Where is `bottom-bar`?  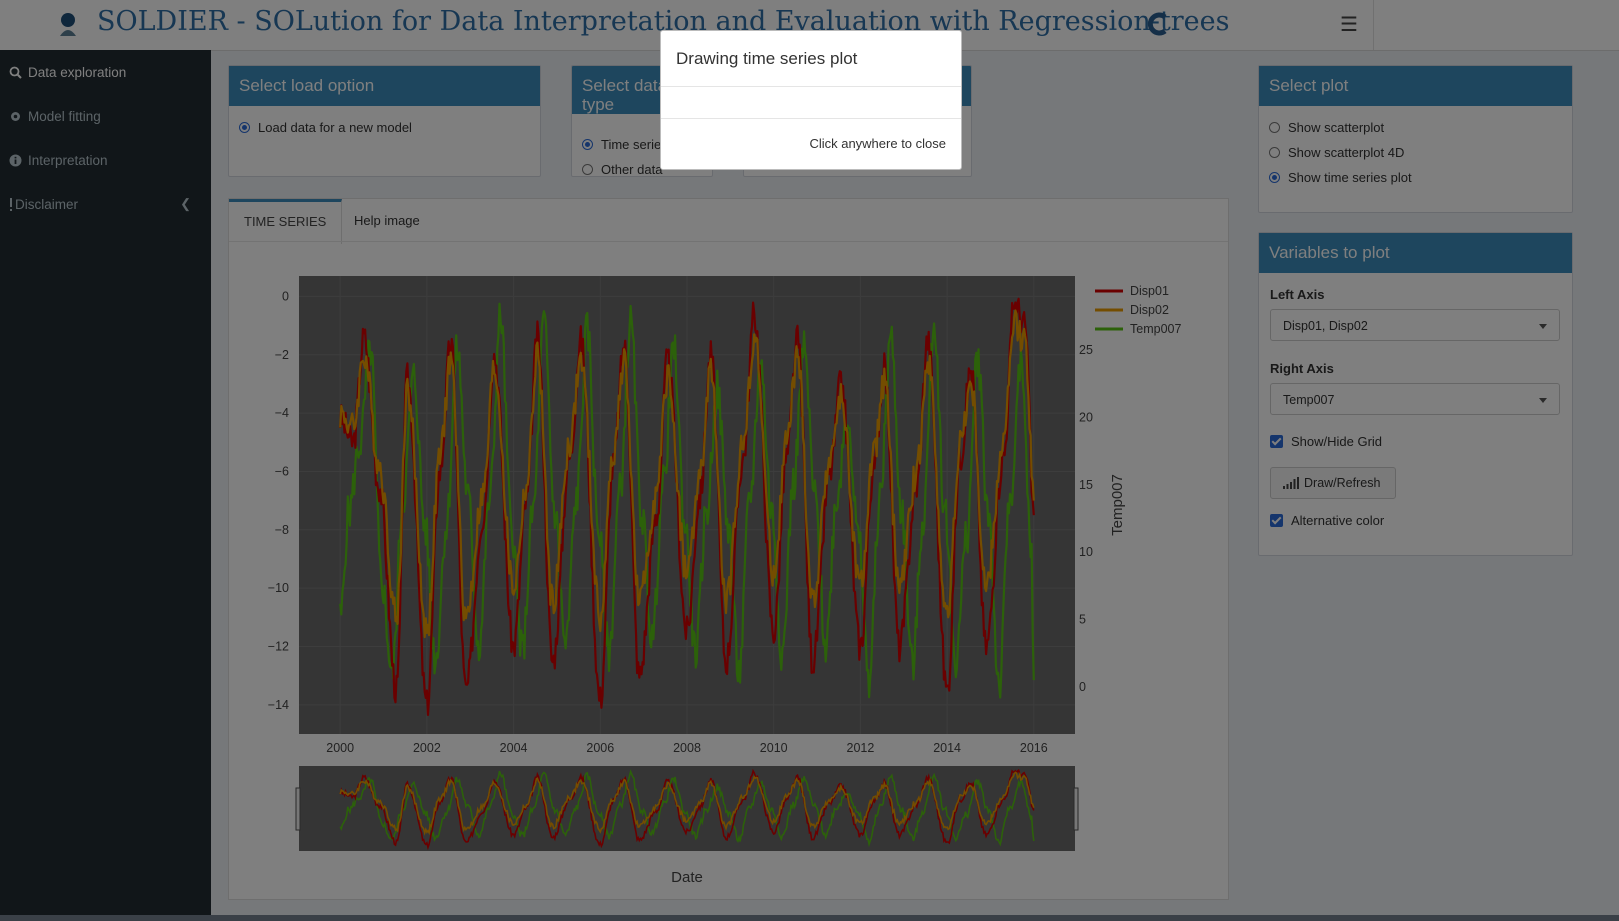 bottom-bar is located at coordinates (809, 918).